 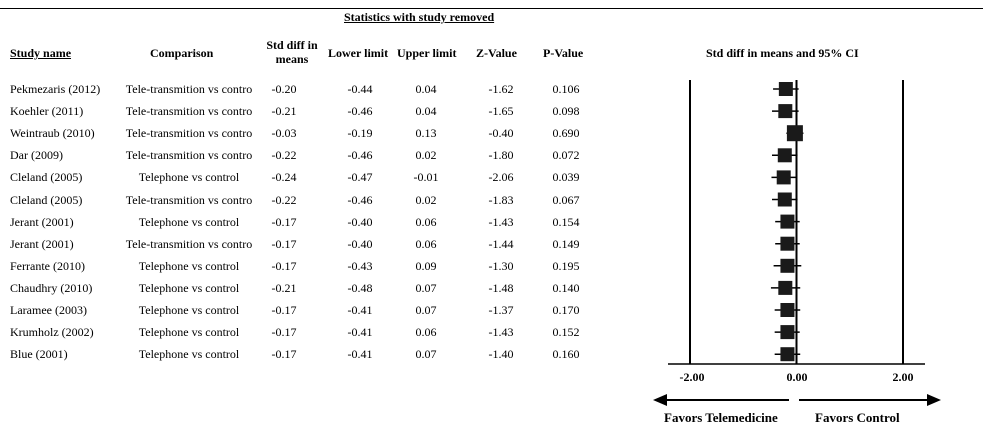 What do you see at coordinates (563, 53) in the screenshot?
I see `header-p-value: P-Value` at bounding box center [563, 53].